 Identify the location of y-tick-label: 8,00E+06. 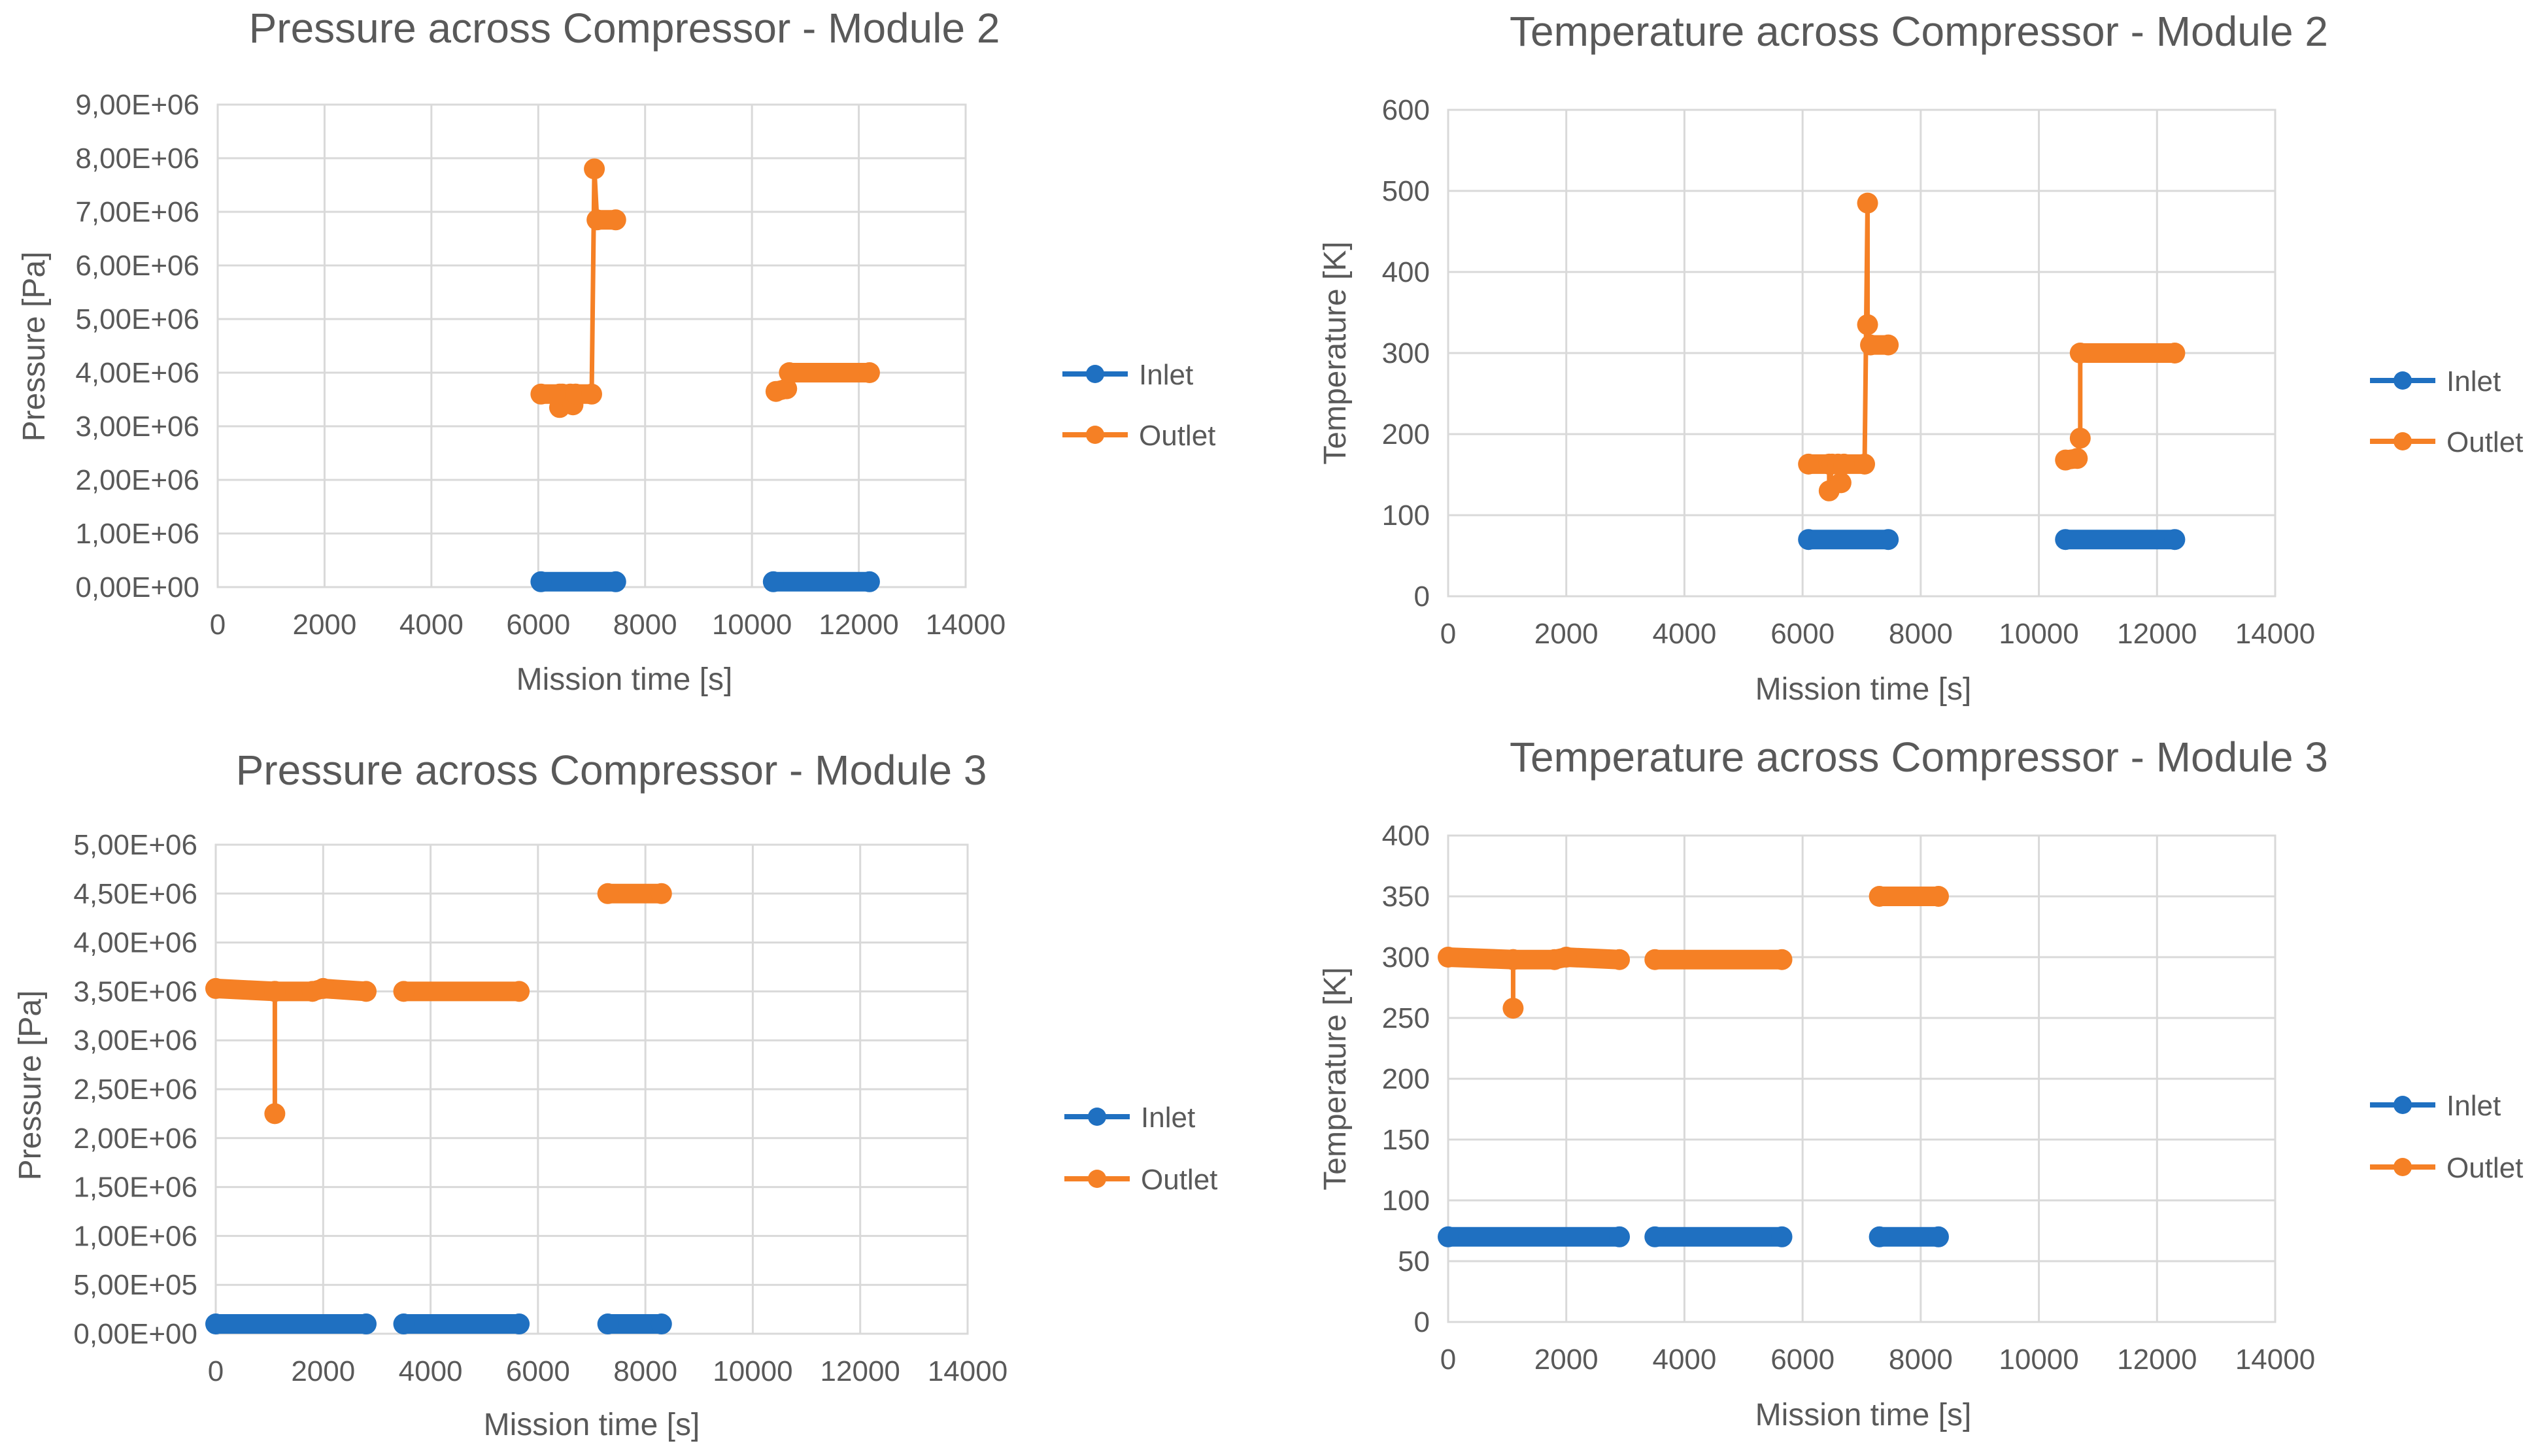
(137, 159).